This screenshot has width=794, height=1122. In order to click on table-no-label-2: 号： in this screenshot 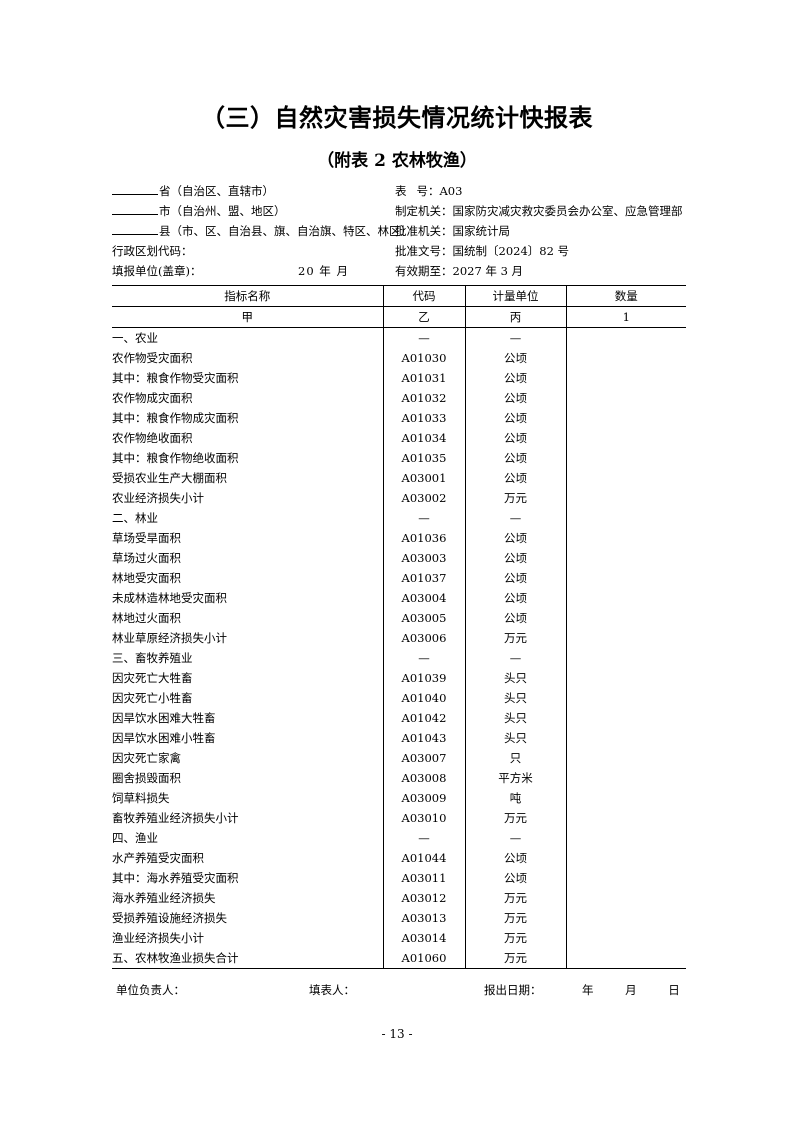, I will do `click(428, 191)`.